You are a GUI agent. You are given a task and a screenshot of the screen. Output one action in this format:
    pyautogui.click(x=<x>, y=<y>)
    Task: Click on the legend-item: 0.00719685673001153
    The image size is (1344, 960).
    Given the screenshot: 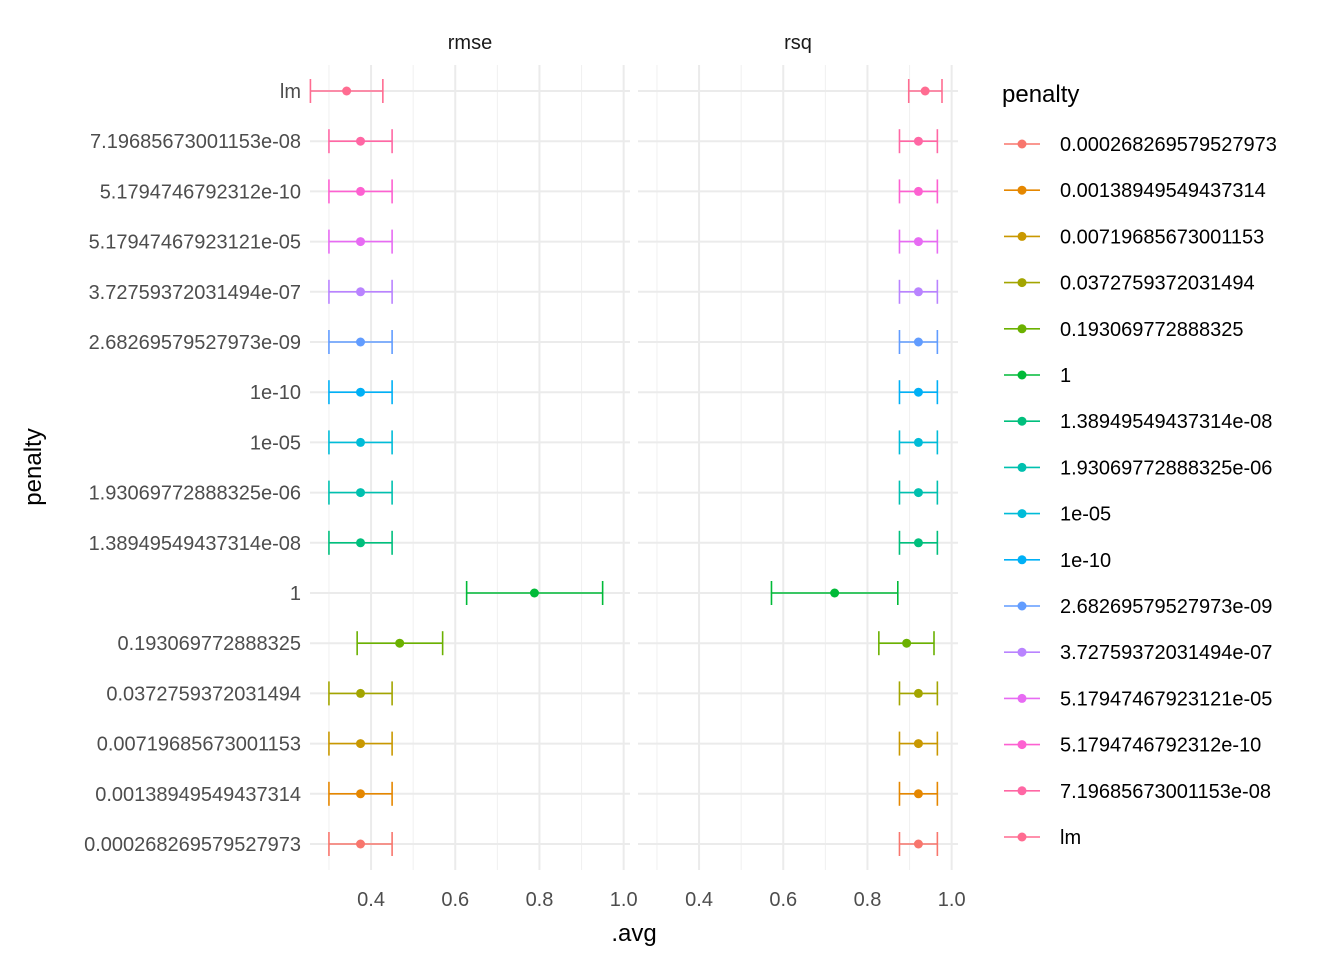 What is the action you would take?
    pyautogui.click(x=1134, y=237)
    